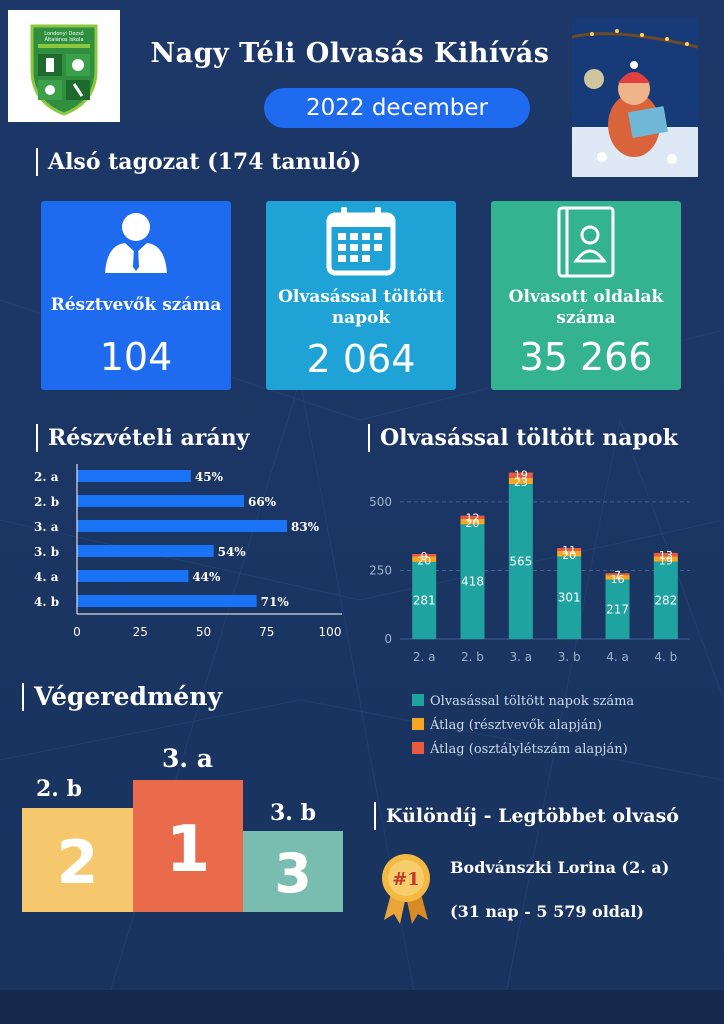 The width and height of the screenshot is (724, 1024). What do you see at coordinates (136, 305) in the screenshot?
I see `card-participants-label: Résztvevők száma` at bounding box center [136, 305].